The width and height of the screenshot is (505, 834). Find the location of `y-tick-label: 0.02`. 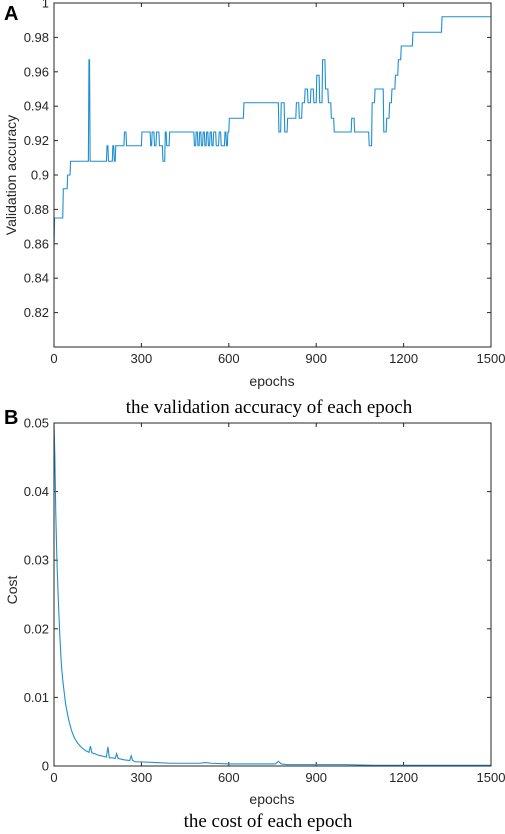

y-tick-label: 0.02 is located at coordinates (36, 628).